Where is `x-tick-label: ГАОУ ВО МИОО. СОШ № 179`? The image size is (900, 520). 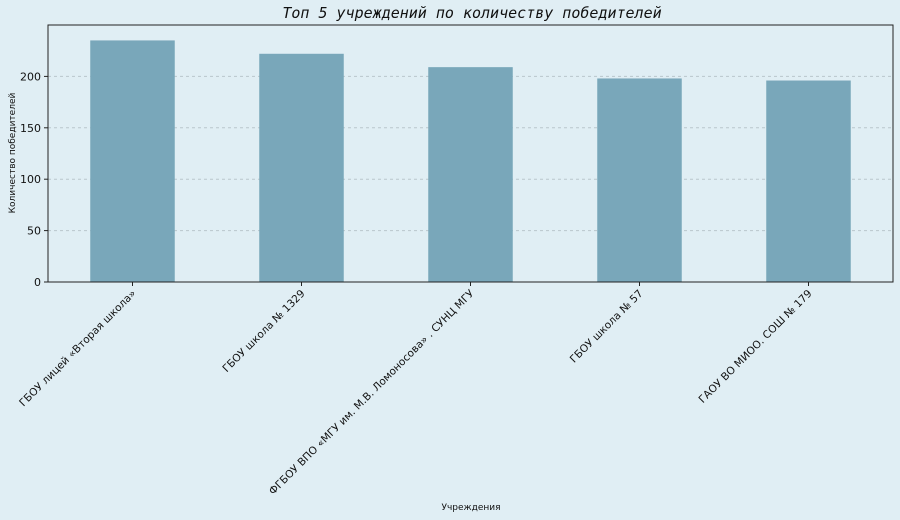 x-tick-label: ГАОУ ВО МИОО. СОШ № 179 is located at coordinates (756, 347).